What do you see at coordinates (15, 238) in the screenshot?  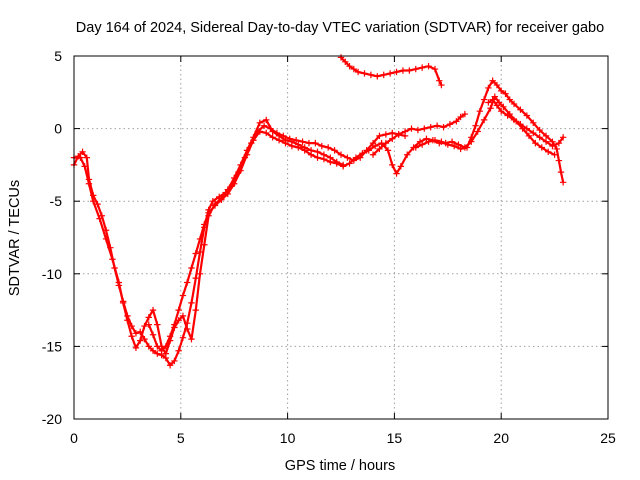 I see `y-axis-label: SDTVAR / TECUs` at bounding box center [15, 238].